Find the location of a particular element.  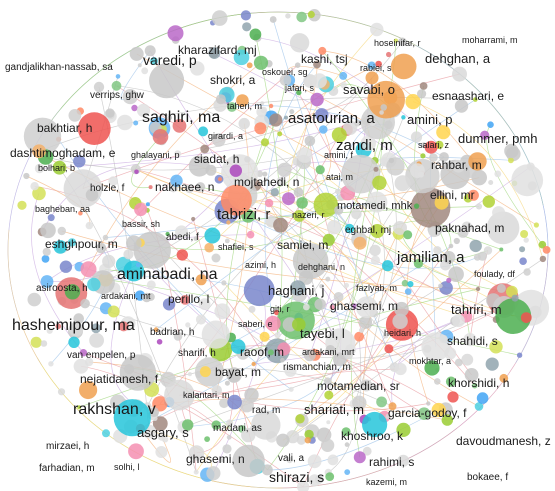

node-label: ghalayani, p is located at coordinates (155, 155).